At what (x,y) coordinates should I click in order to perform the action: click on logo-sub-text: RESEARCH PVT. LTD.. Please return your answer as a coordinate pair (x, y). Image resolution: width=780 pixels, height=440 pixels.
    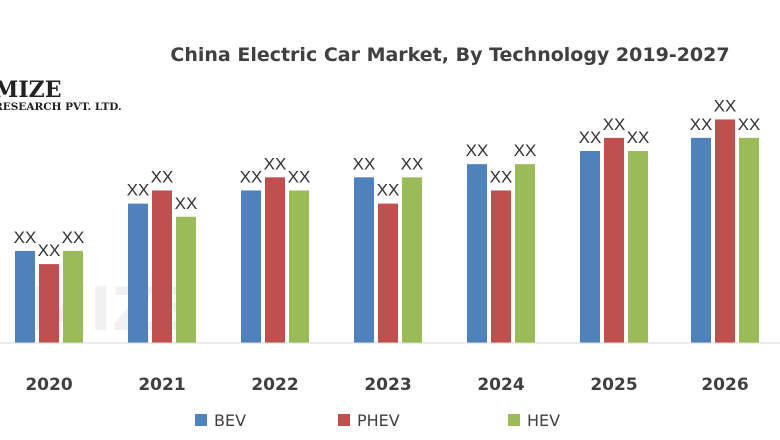
    Looking at the image, I should click on (61, 107).